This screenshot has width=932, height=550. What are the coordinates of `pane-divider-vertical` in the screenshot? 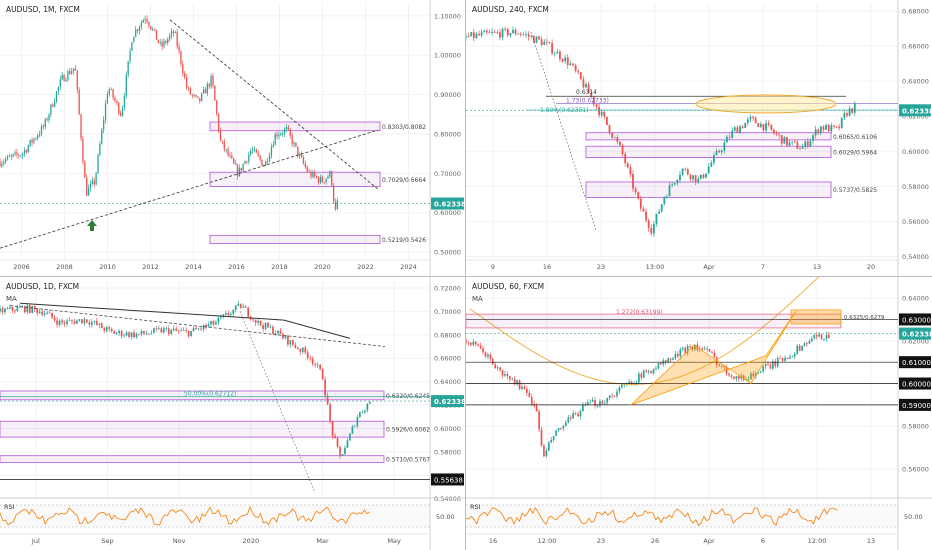 It's located at (465, 275).